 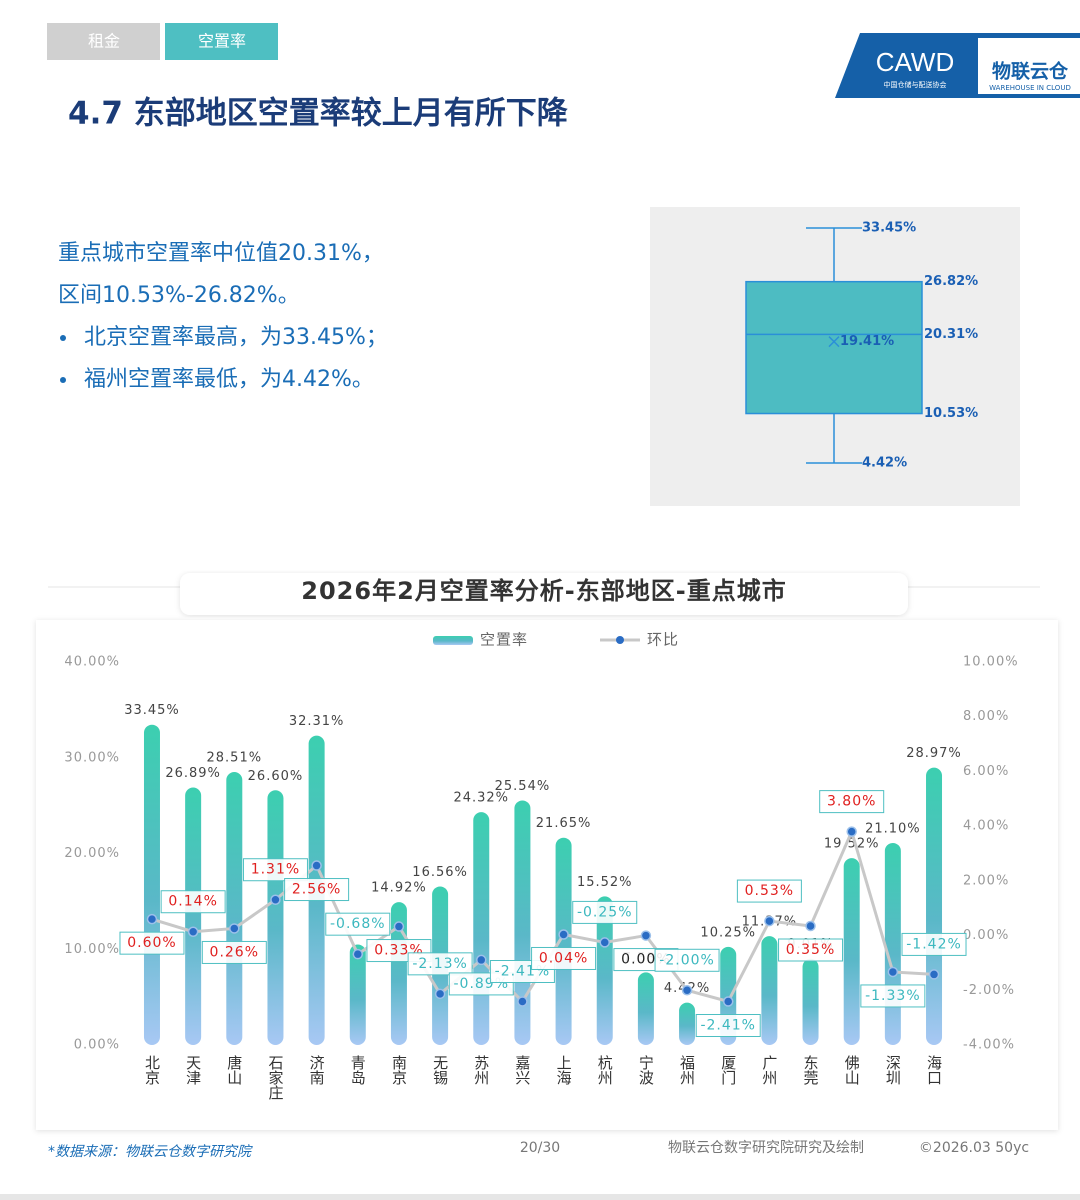 I want to click on chart-title-pill, so click(x=544, y=594).